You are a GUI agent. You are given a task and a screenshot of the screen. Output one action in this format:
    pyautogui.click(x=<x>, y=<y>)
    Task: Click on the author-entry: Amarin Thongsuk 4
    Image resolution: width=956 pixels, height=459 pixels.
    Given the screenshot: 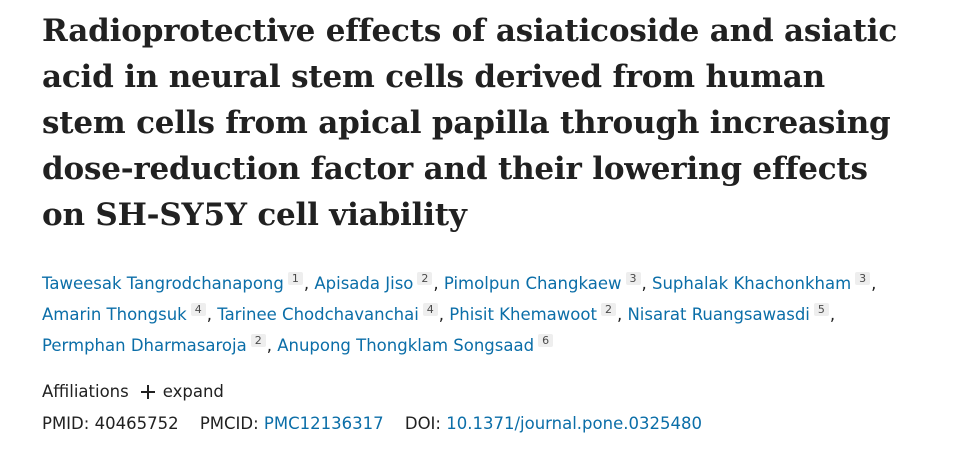 What is the action you would take?
    pyautogui.click(x=124, y=313)
    